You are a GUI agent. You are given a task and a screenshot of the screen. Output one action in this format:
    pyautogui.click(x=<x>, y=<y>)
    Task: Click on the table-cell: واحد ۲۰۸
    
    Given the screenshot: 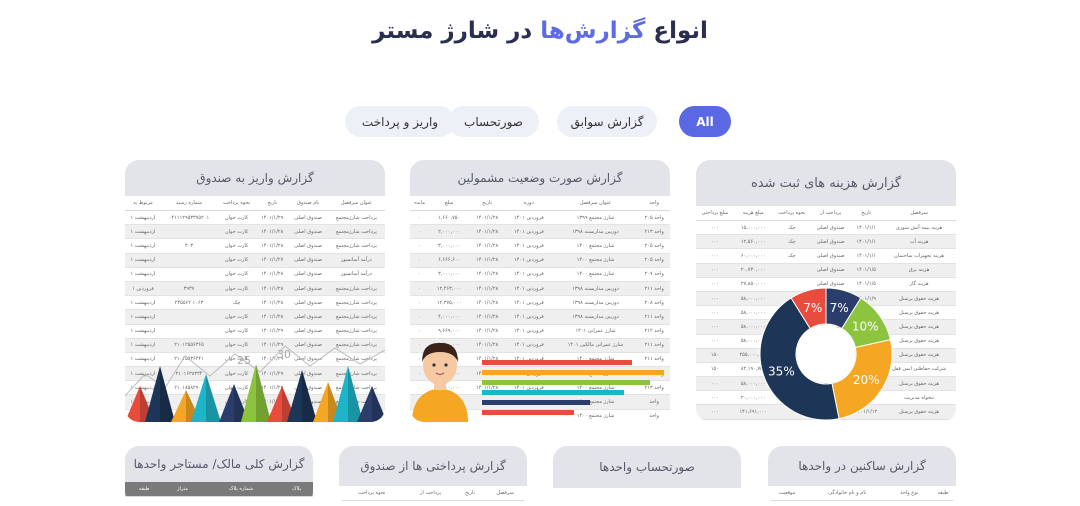 What is the action you would take?
    pyautogui.click(x=654, y=303)
    